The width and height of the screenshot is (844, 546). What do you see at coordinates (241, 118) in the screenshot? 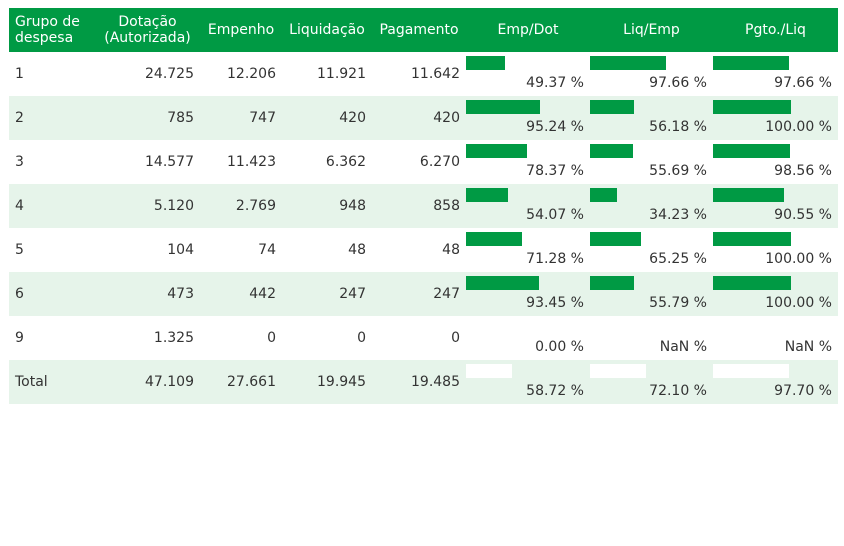
I see `cell-empenho: 747` at bounding box center [241, 118].